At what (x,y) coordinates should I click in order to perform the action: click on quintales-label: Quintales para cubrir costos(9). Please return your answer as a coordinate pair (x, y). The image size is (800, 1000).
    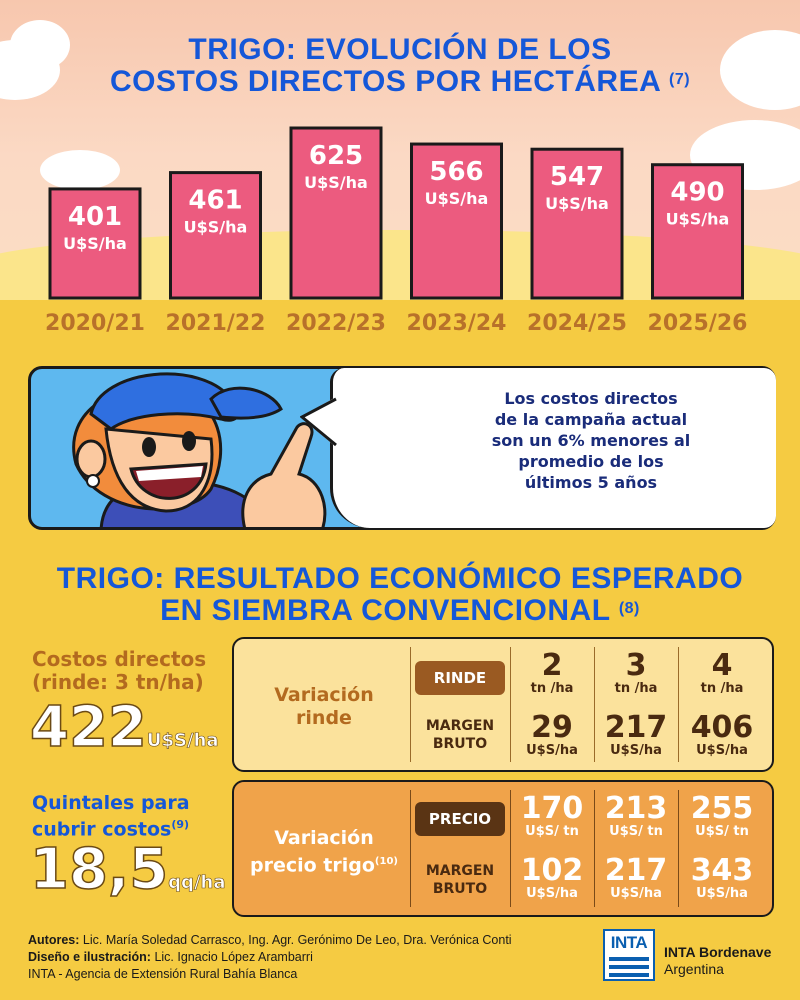
    Looking at the image, I should click on (111, 816).